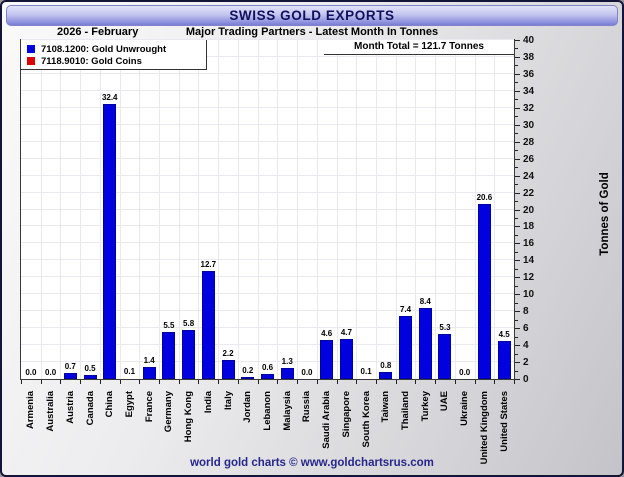 This screenshot has width=624, height=477. I want to click on legend-item: 7118.9010: Gold Coins, so click(114, 61).